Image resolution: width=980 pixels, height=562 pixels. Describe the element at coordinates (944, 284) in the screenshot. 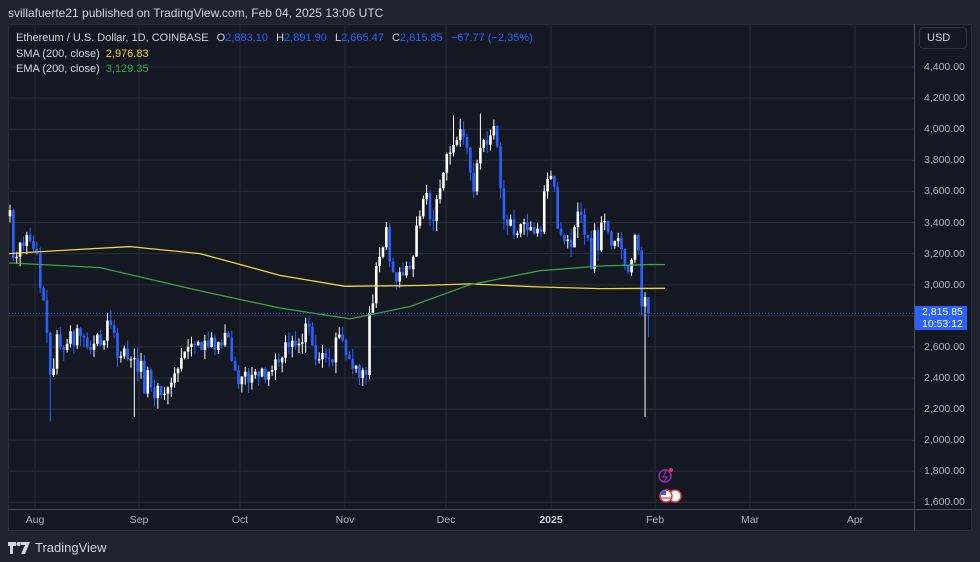

I see `price-tick: 3,000.00` at that location.